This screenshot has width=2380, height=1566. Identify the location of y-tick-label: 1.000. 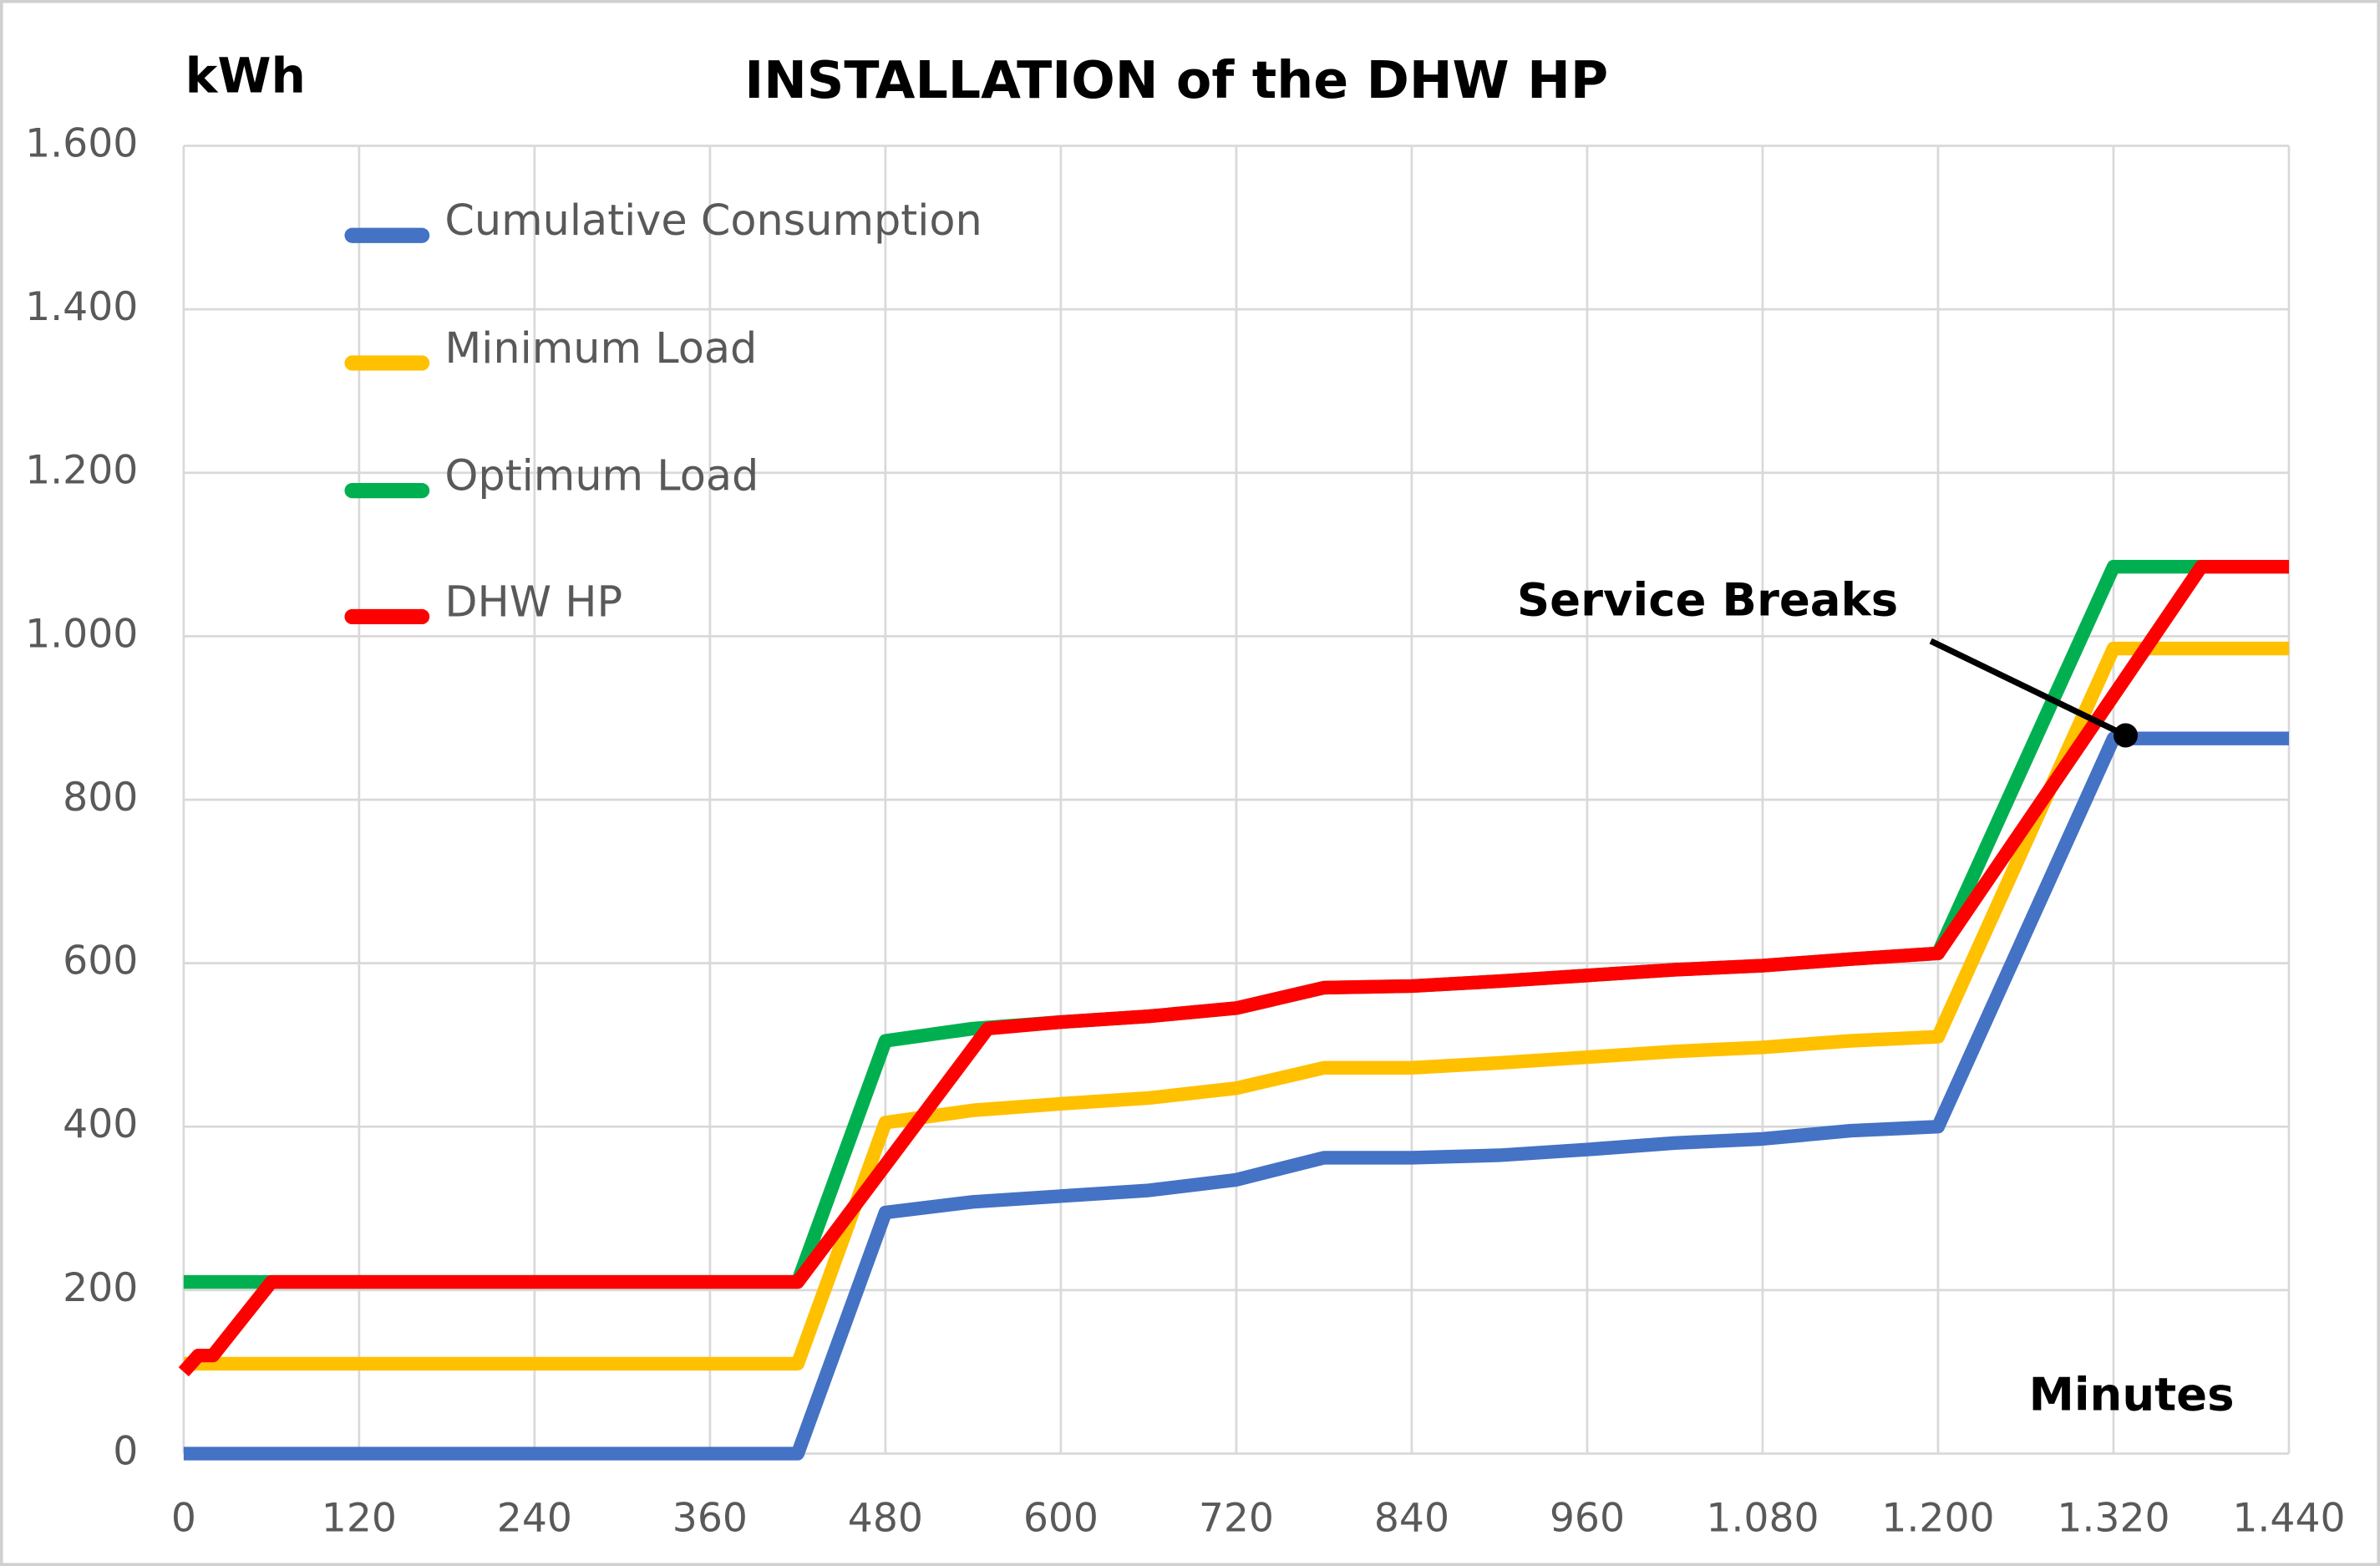
(81, 634).